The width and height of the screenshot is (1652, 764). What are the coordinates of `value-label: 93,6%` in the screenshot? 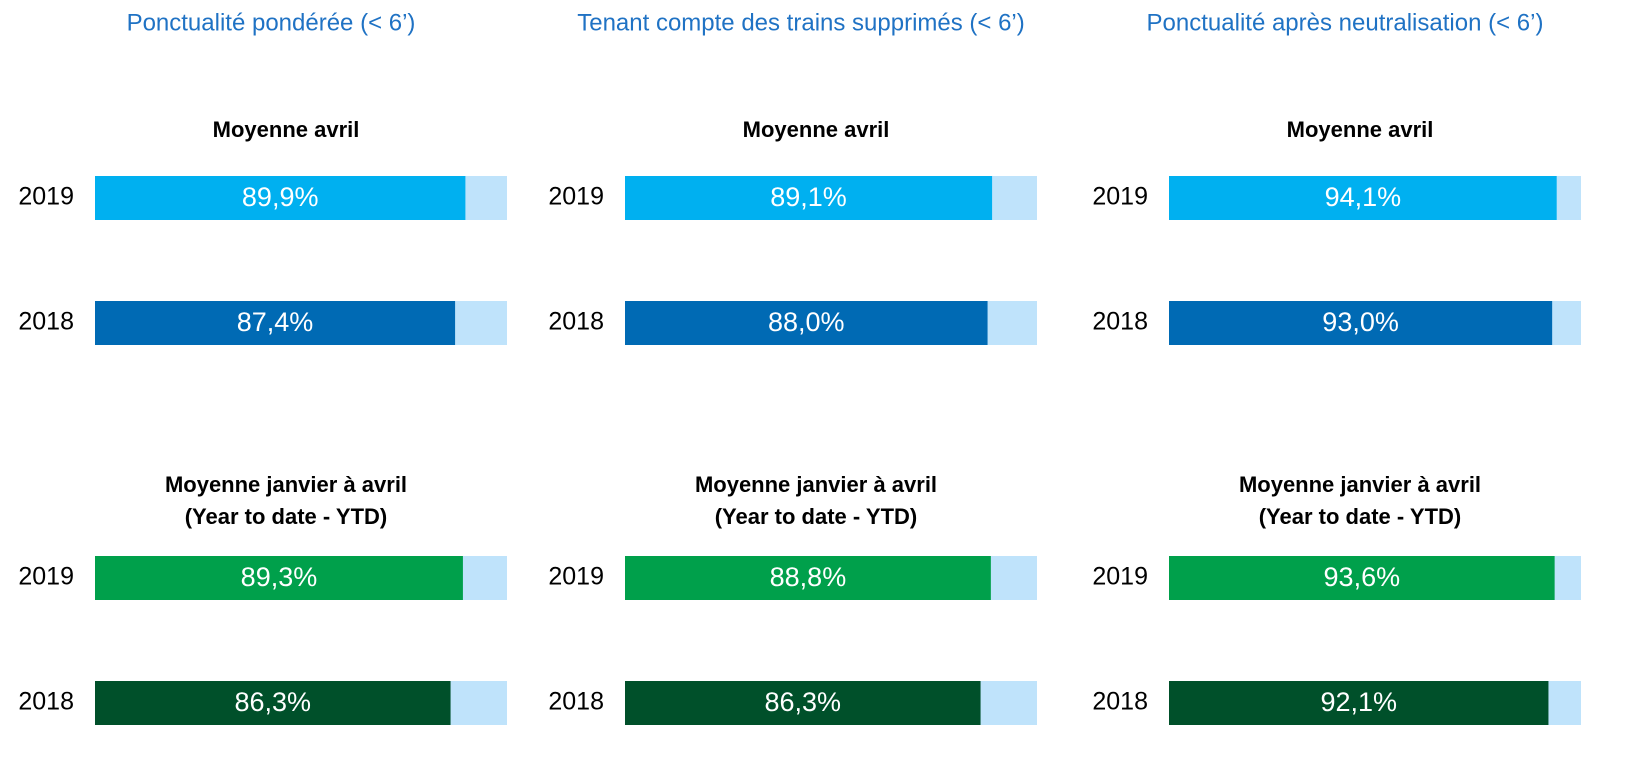 It's located at (1362, 577).